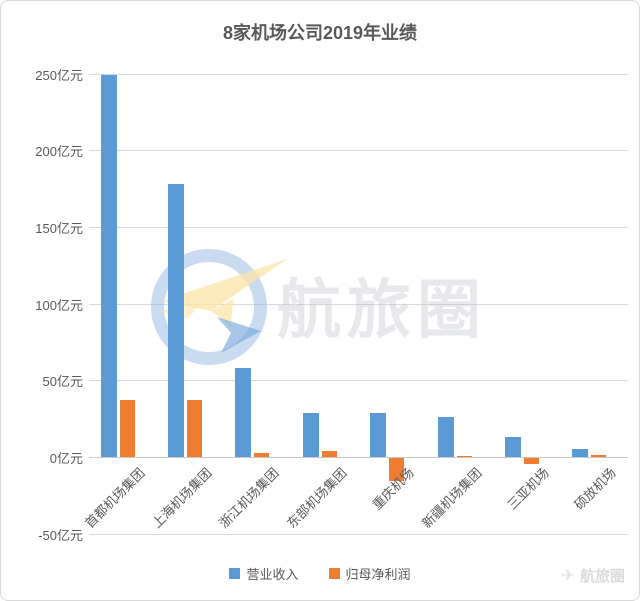 Image resolution: width=640 pixels, height=601 pixels. I want to click on corner-watermark: ✈ 航旅圈, so click(593, 575).